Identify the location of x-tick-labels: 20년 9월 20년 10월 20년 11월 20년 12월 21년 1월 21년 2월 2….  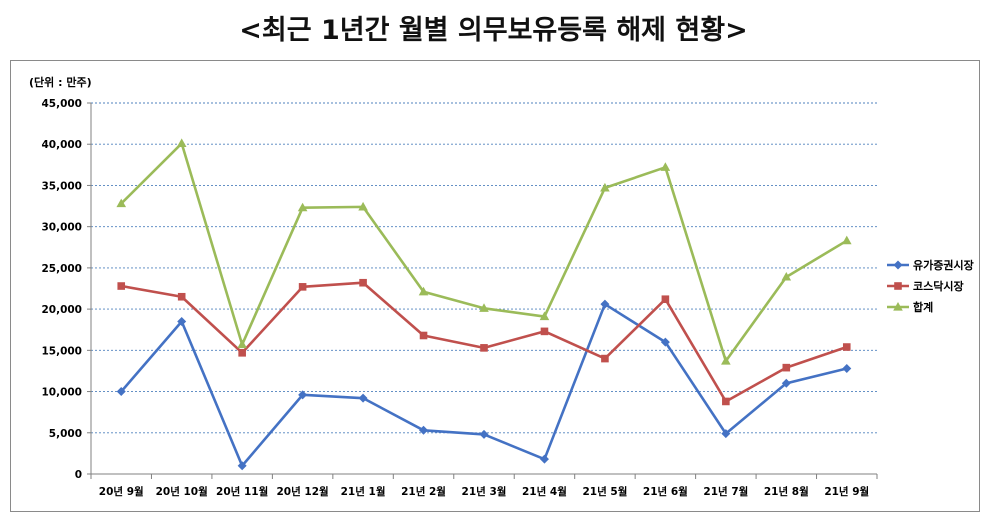
(484, 491).